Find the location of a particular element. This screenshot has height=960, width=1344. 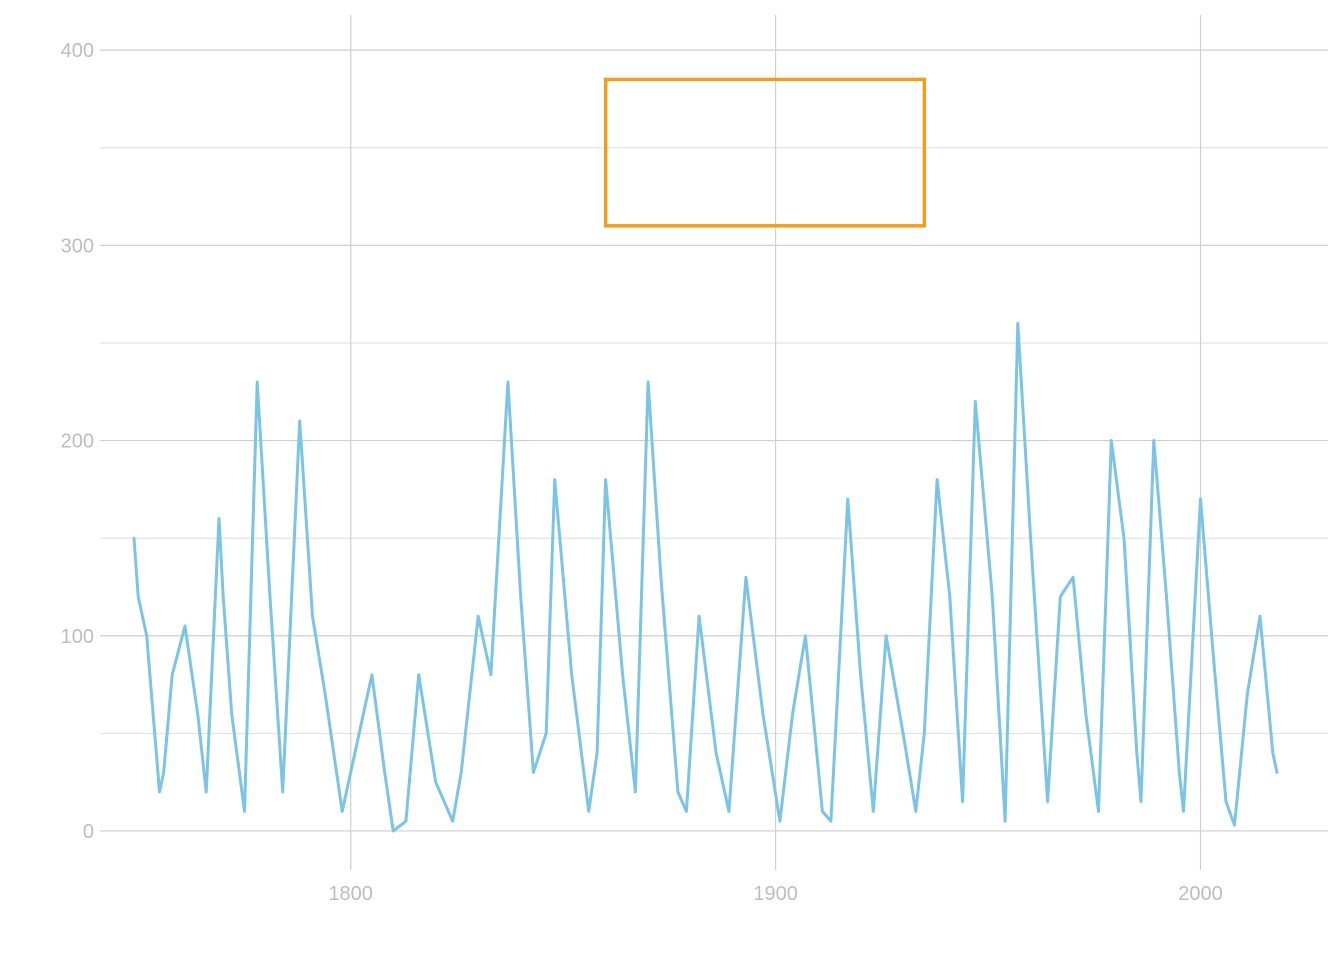

y-axis-ticks: 0 100 200 300 400 is located at coordinates (77, 441).